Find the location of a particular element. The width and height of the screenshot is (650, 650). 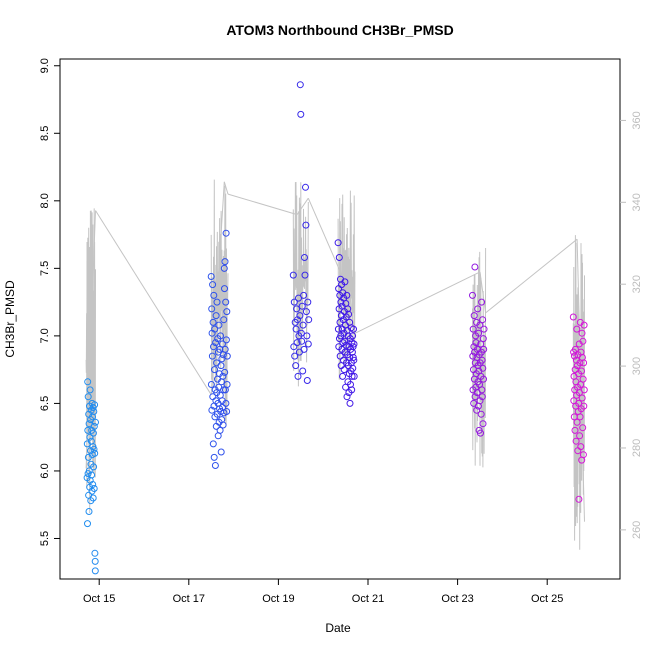

y-tick-label: 7.0 is located at coordinates (45, 335).